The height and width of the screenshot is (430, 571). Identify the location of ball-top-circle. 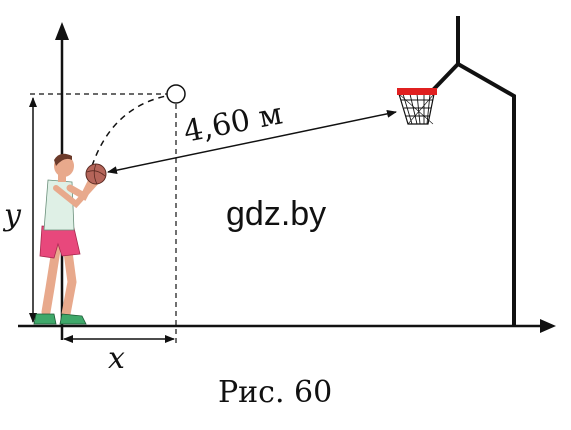
(176, 94).